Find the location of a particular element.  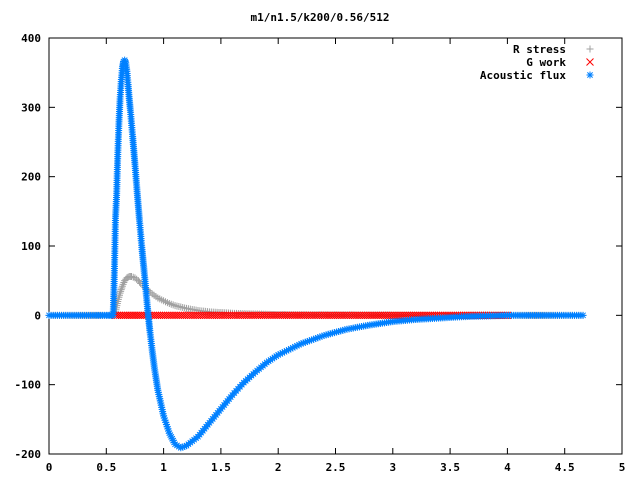

y-tick-label: 300 is located at coordinates (31, 107).